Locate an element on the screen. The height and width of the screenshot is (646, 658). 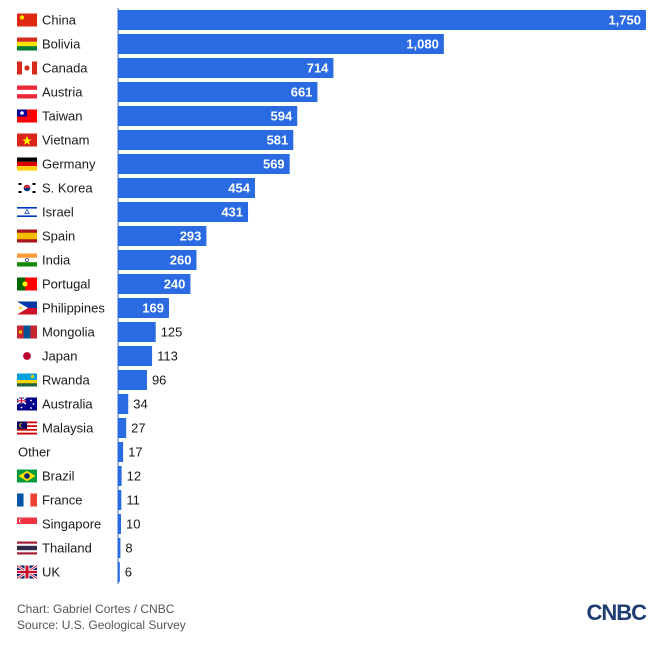
value-label: 293 is located at coordinates (191, 236).